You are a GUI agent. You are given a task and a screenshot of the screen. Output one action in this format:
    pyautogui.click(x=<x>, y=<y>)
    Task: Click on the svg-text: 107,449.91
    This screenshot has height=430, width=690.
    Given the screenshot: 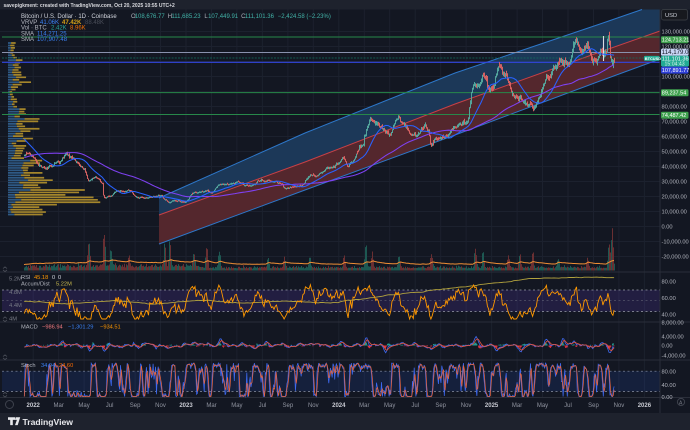 What is the action you would take?
    pyautogui.click(x=223, y=17)
    